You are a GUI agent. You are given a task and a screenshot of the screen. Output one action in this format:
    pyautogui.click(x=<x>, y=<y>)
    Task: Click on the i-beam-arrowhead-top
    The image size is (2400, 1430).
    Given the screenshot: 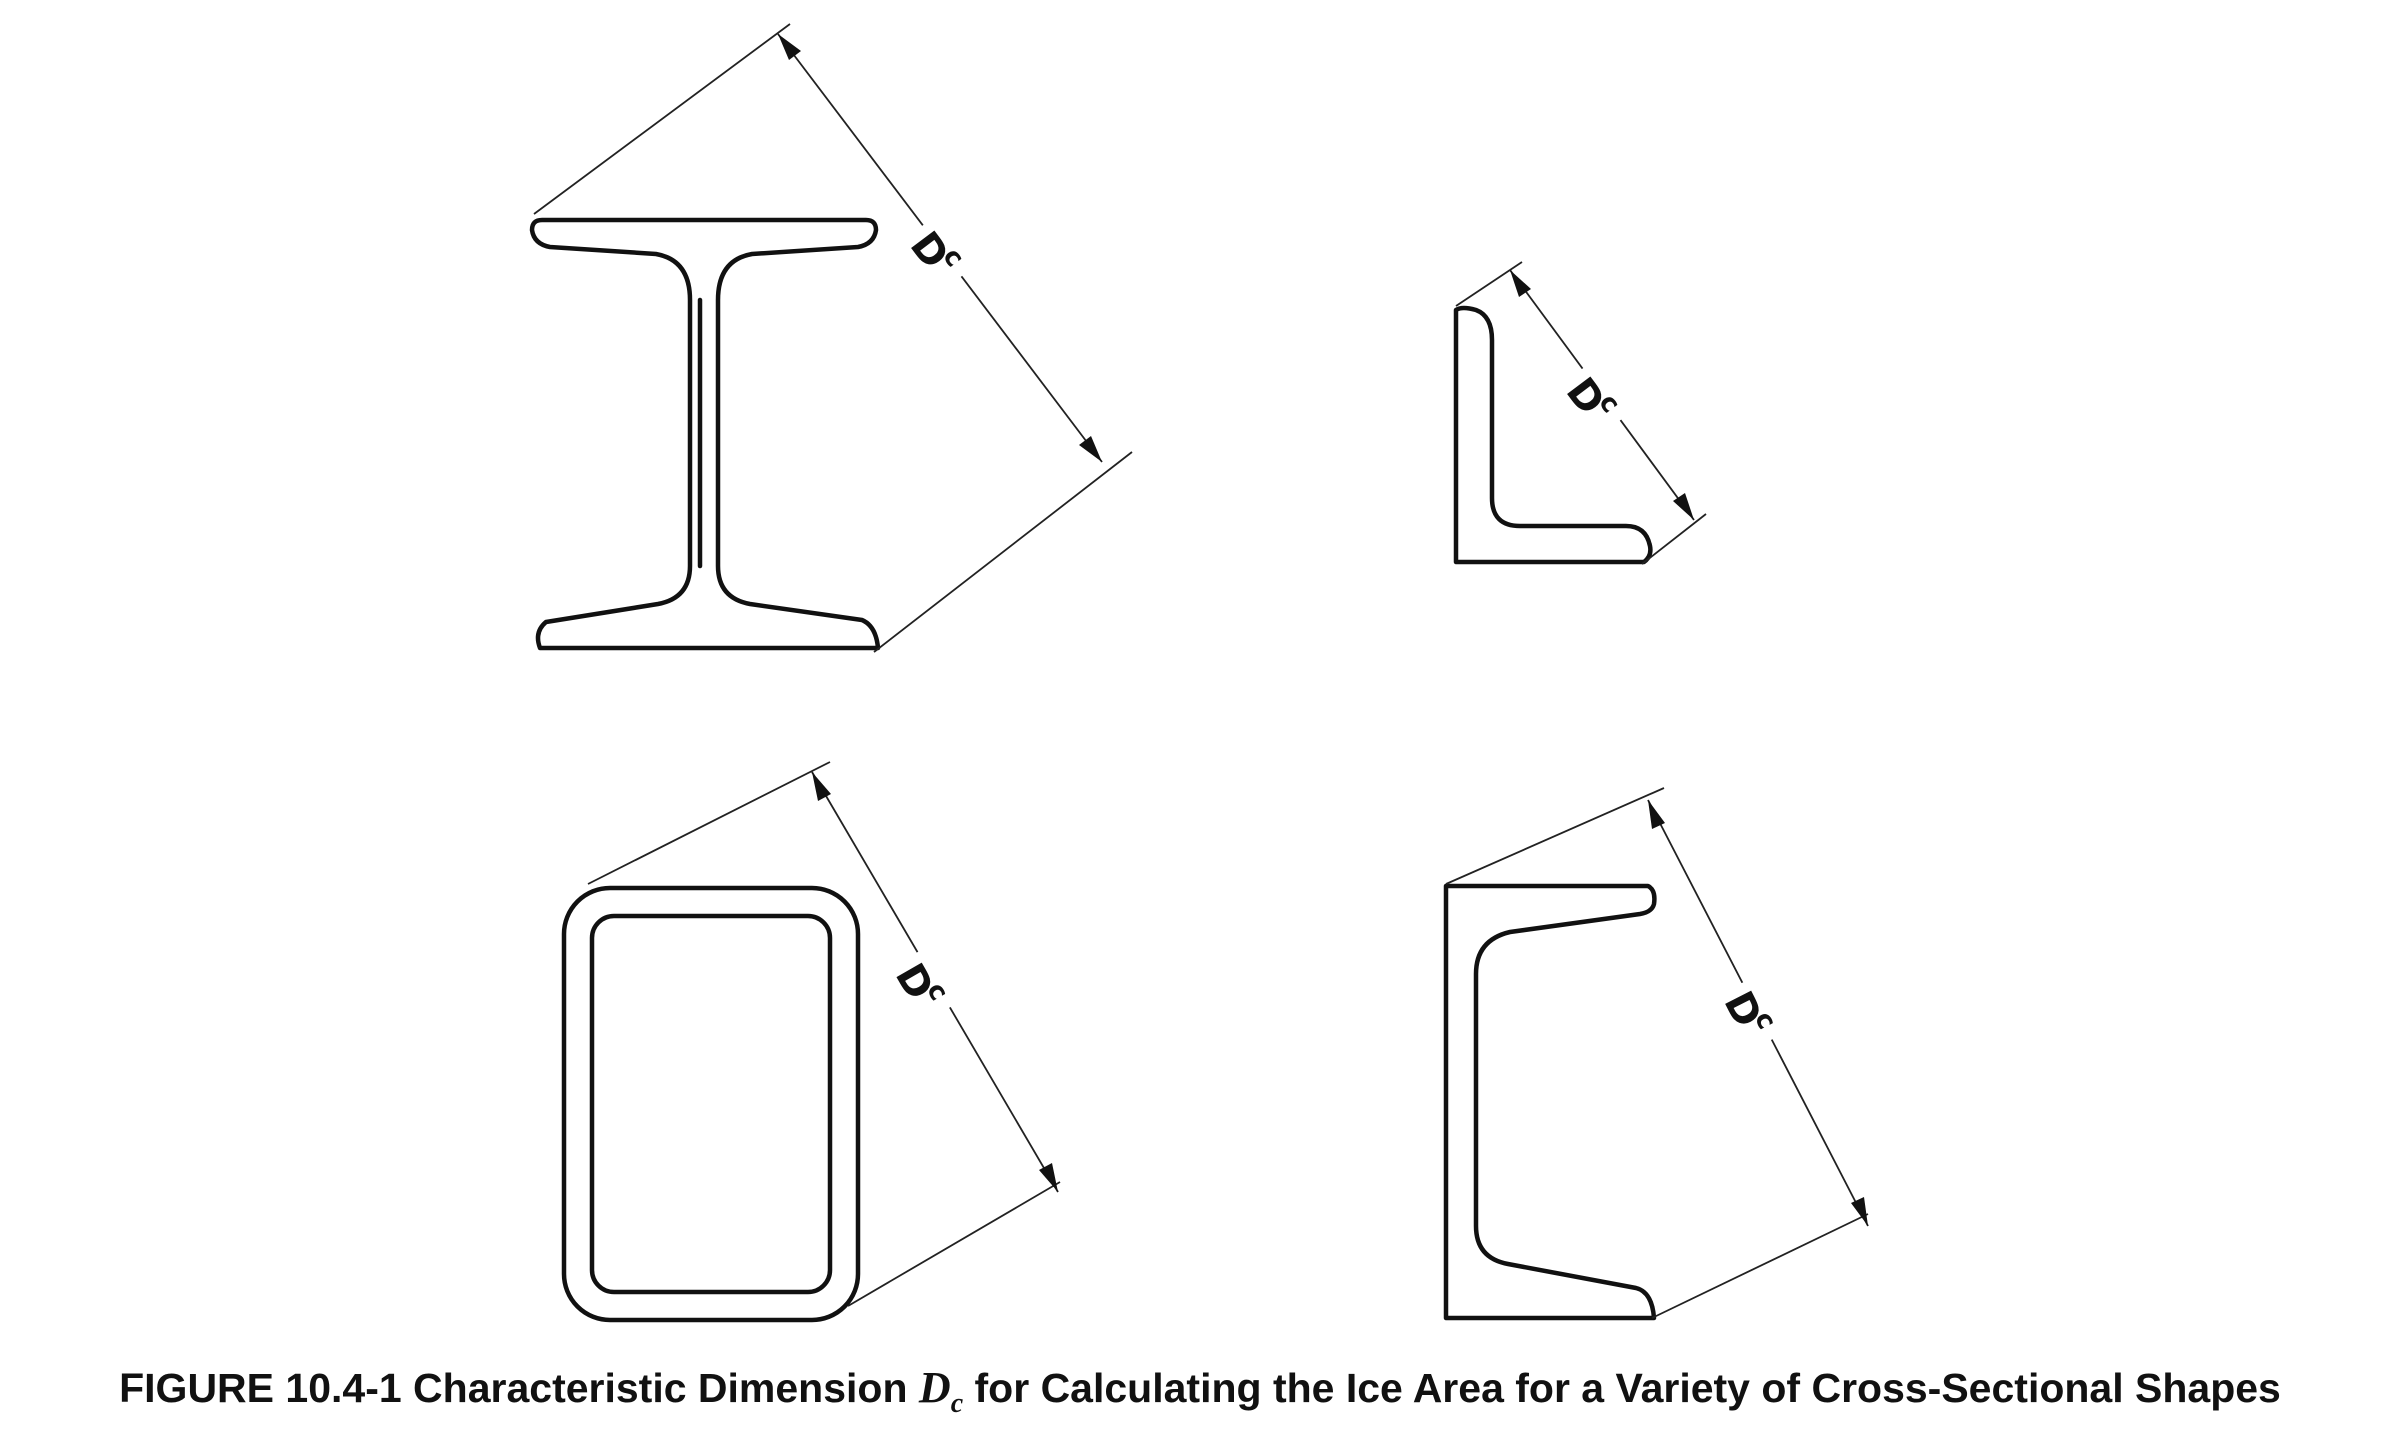 What is the action you would take?
    pyautogui.click(x=789, y=47)
    